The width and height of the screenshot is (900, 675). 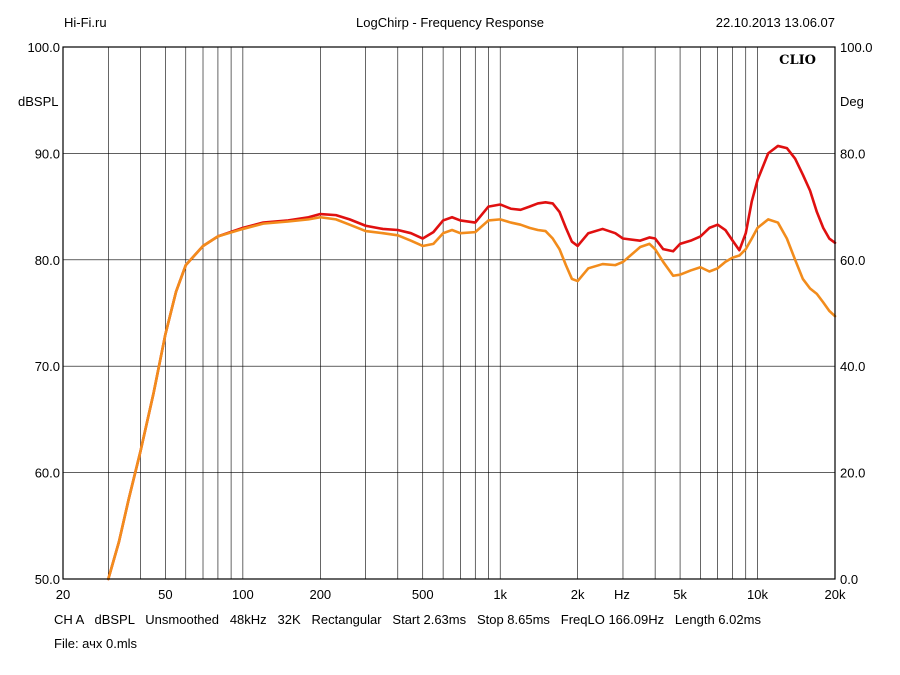 I want to click on y-tick-label-left: 60.0, so click(x=47, y=473).